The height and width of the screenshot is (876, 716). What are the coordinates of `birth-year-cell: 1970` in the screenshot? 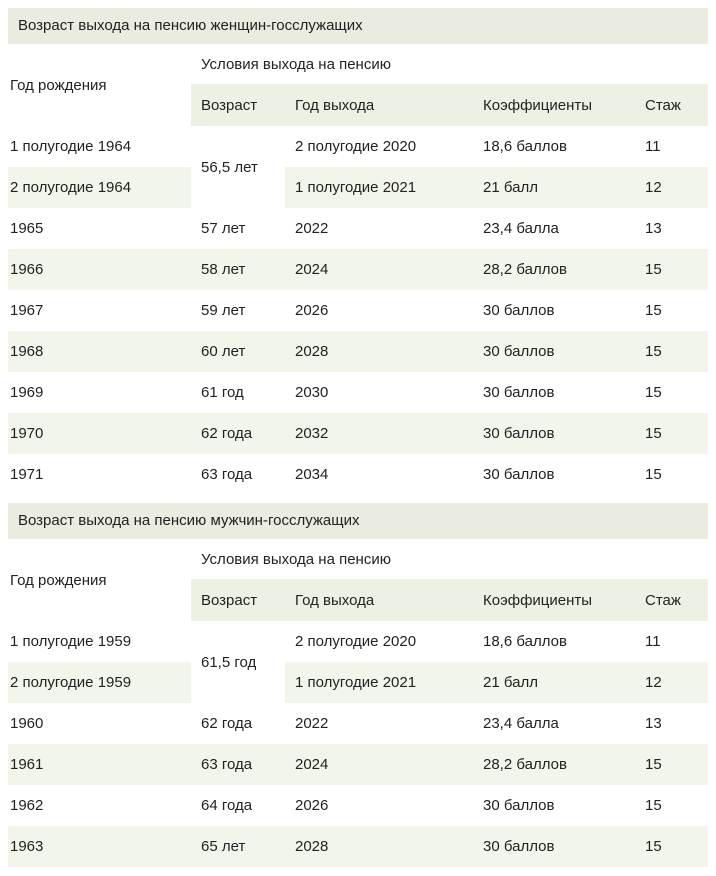 It's located at (99, 433).